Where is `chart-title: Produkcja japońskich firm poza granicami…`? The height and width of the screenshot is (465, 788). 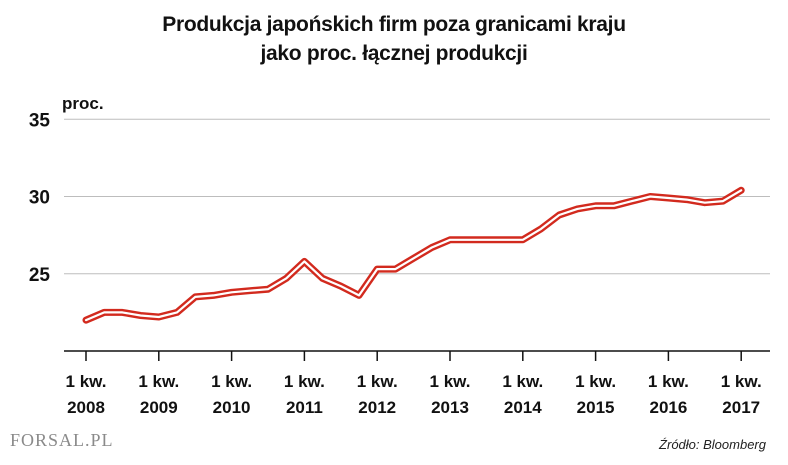
chart-title: Produkcja japońskich firm poza granicami… is located at coordinates (394, 39).